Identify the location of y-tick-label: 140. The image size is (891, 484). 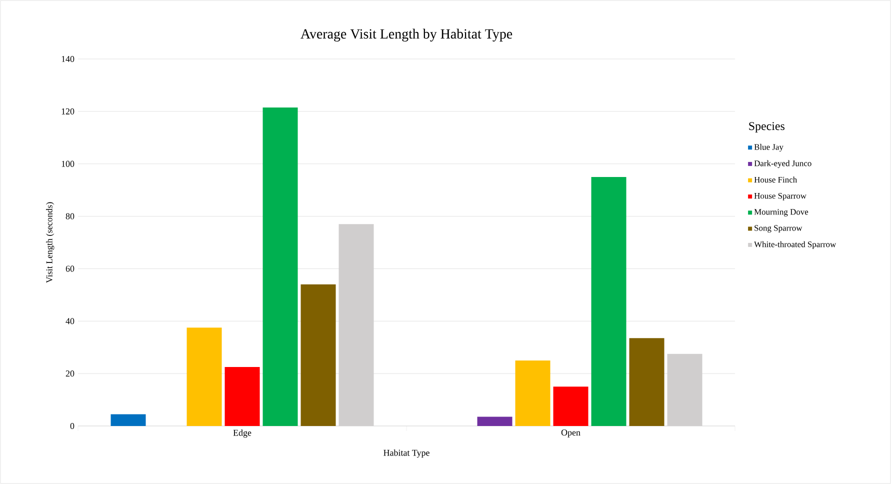
(68, 59).